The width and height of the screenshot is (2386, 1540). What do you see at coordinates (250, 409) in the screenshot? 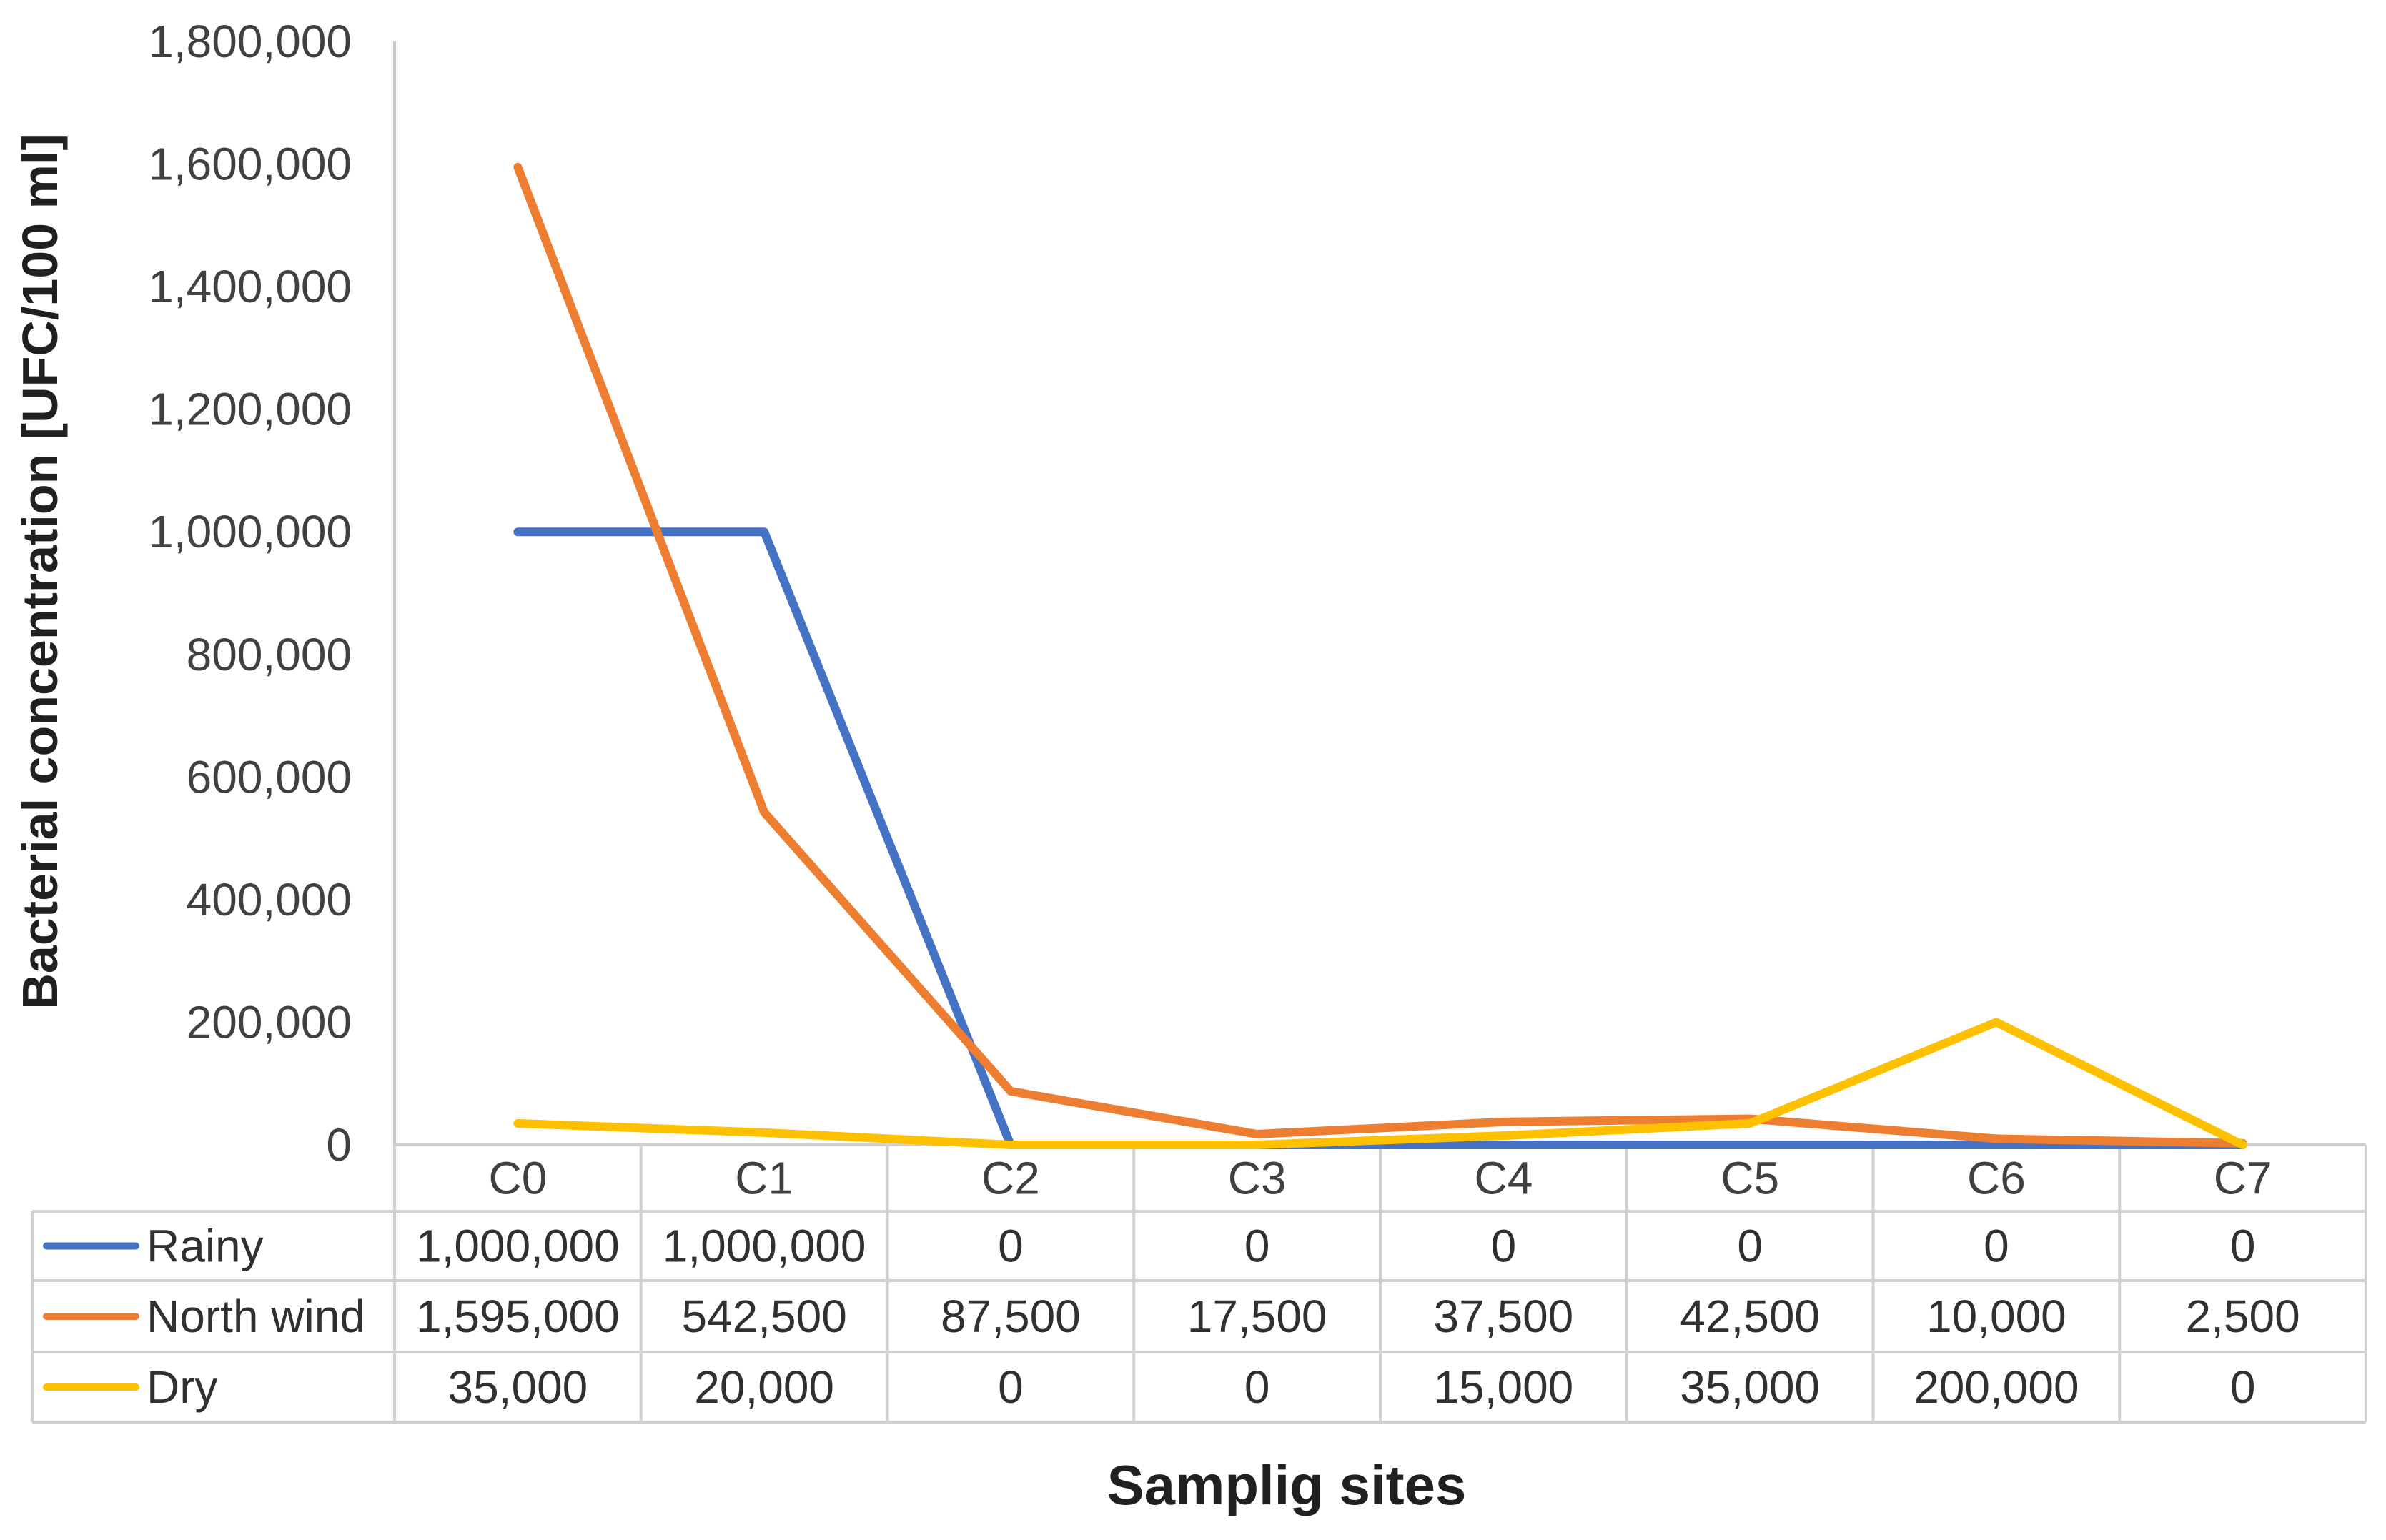
I see `y-tick-label: 1,200,000` at bounding box center [250, 409].